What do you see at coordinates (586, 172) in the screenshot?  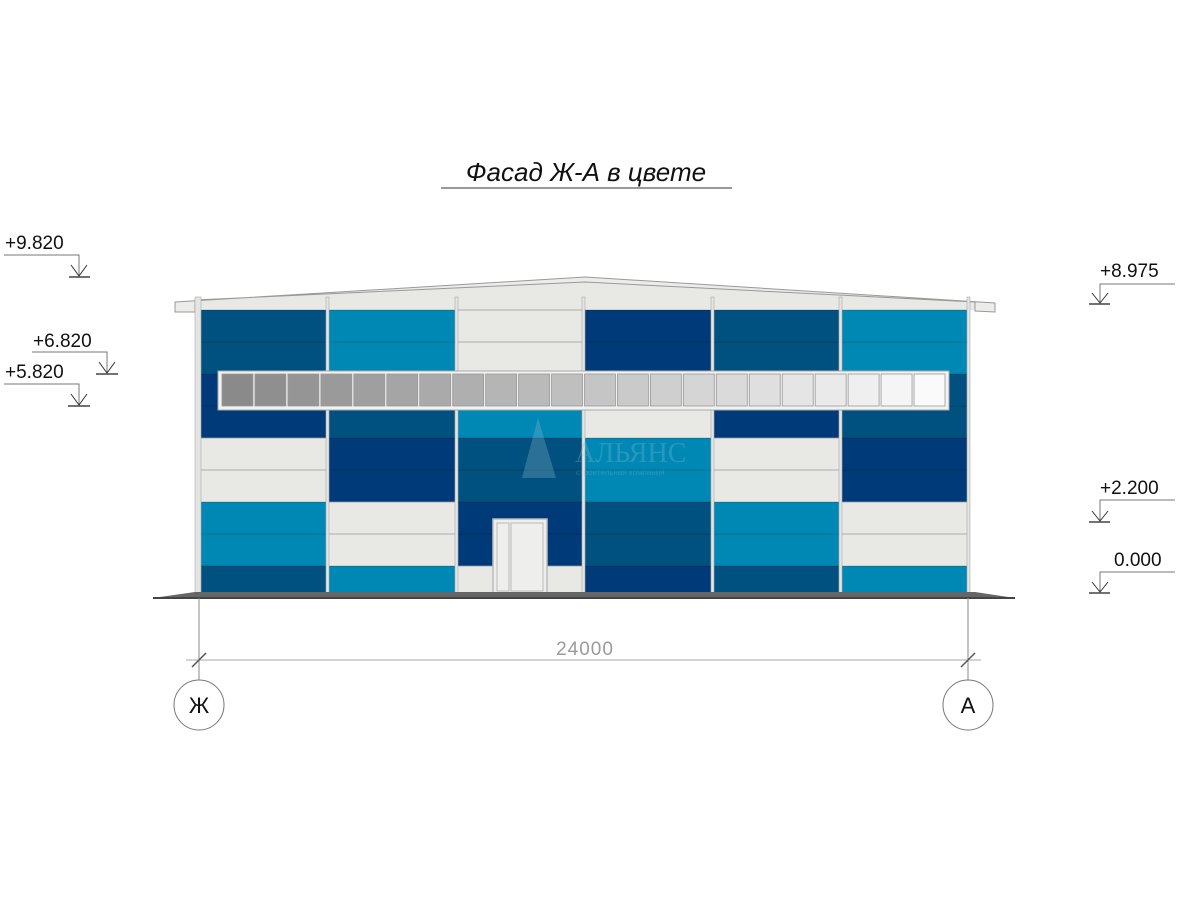 I see `drawing-title: Фасад Ж-А в цвете` at bounding box center [586, 172].